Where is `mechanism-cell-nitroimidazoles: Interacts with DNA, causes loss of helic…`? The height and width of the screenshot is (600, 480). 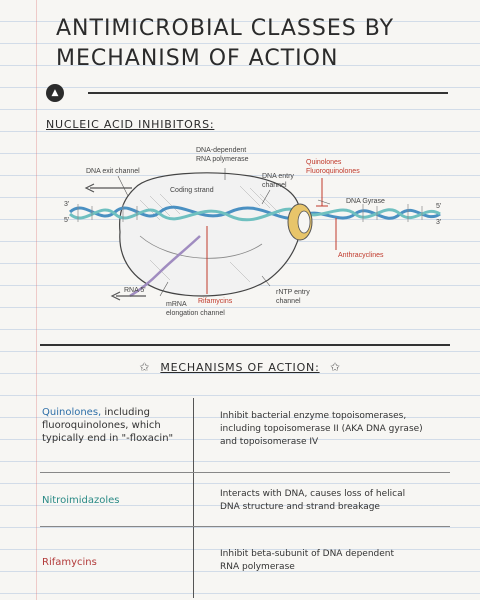 mechanism-cell-nitroimidazoles: Interacts with DNA, causes loss of helic… is located at coordinates (335, 501).